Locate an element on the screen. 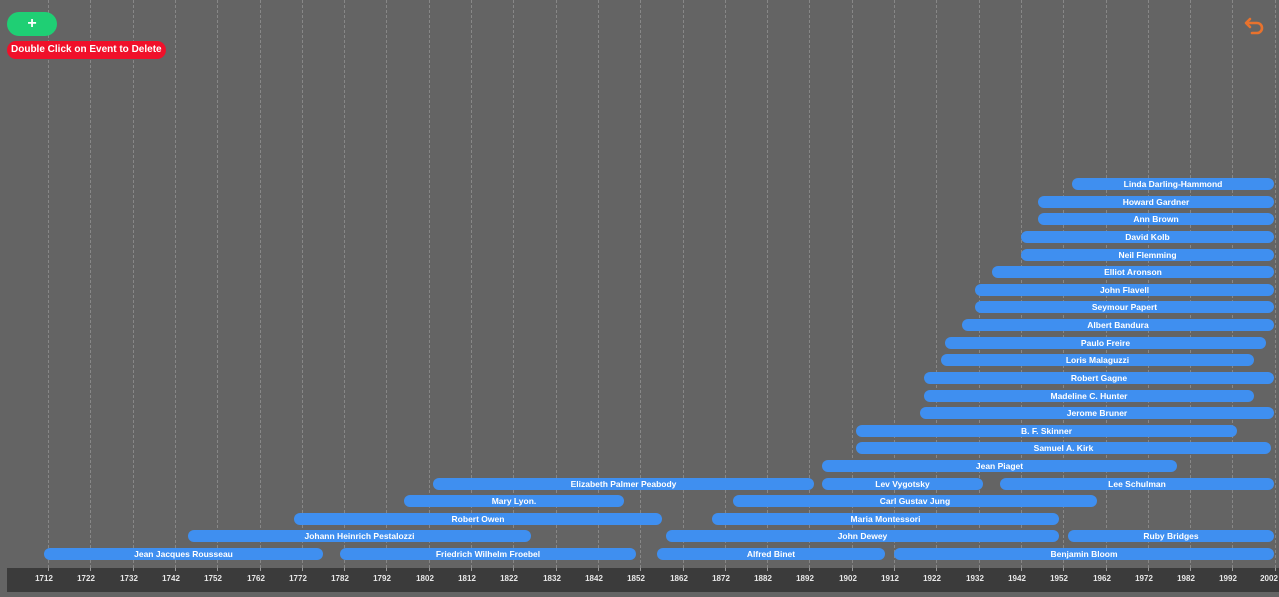 Image resolution: width=1279 pixels, height=597 pixels. timeline-event-bar: Linda Darling-Hammond is located at coordinates (1173, 184).